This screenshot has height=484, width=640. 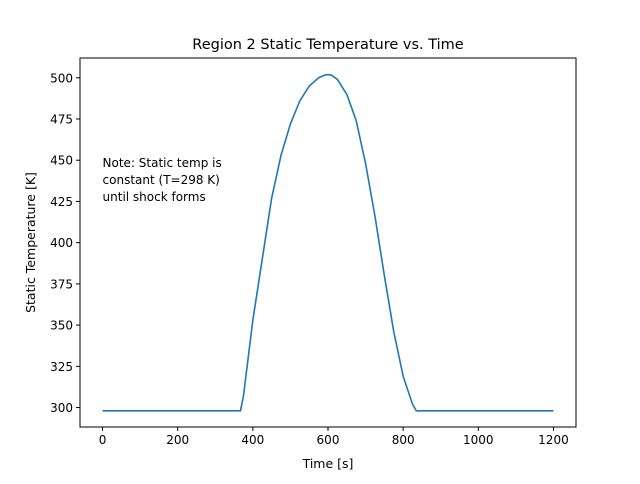 I want to click on chart-title: Region 2 Static Temperature vs. Time, so click(x=328, y=45).